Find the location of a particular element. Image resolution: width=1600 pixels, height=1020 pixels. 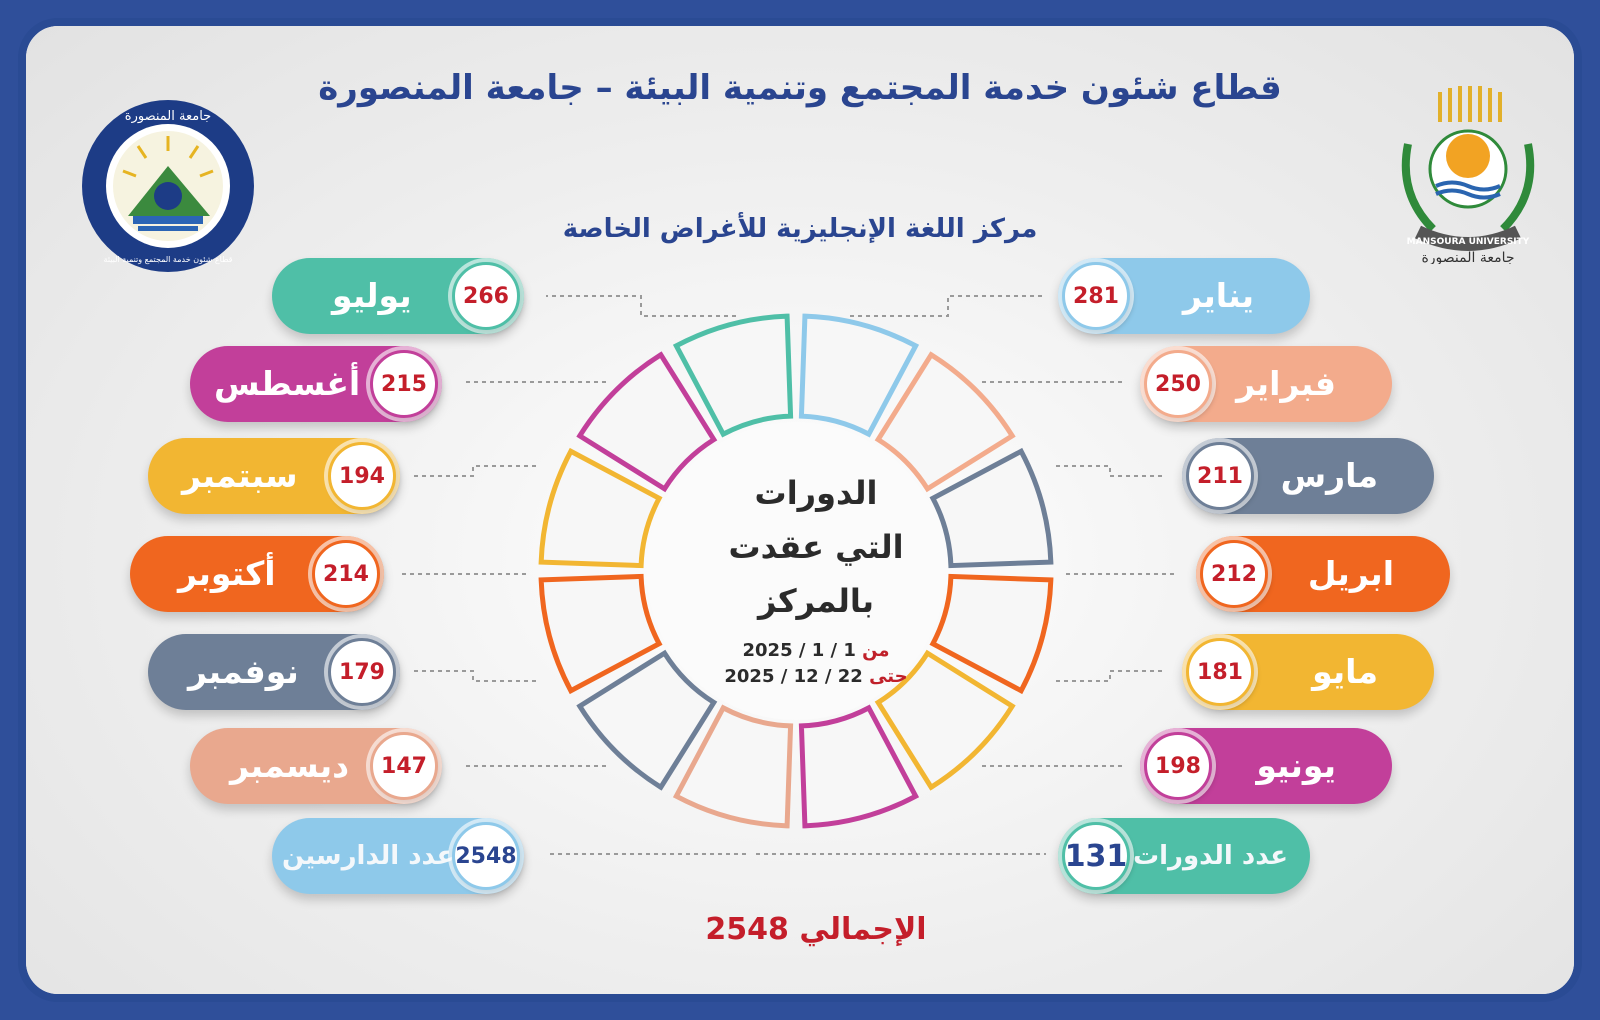

month-count: 212 is located at coordinates (1234, 574).